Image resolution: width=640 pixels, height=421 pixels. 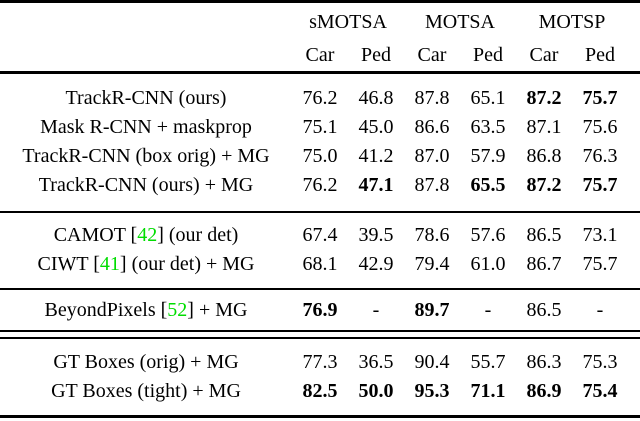 What do you see at coordinates (187, 264) in the screenshot?
I see `row-label-text: ] (our det) + MG` at bounding box center [187, 264].